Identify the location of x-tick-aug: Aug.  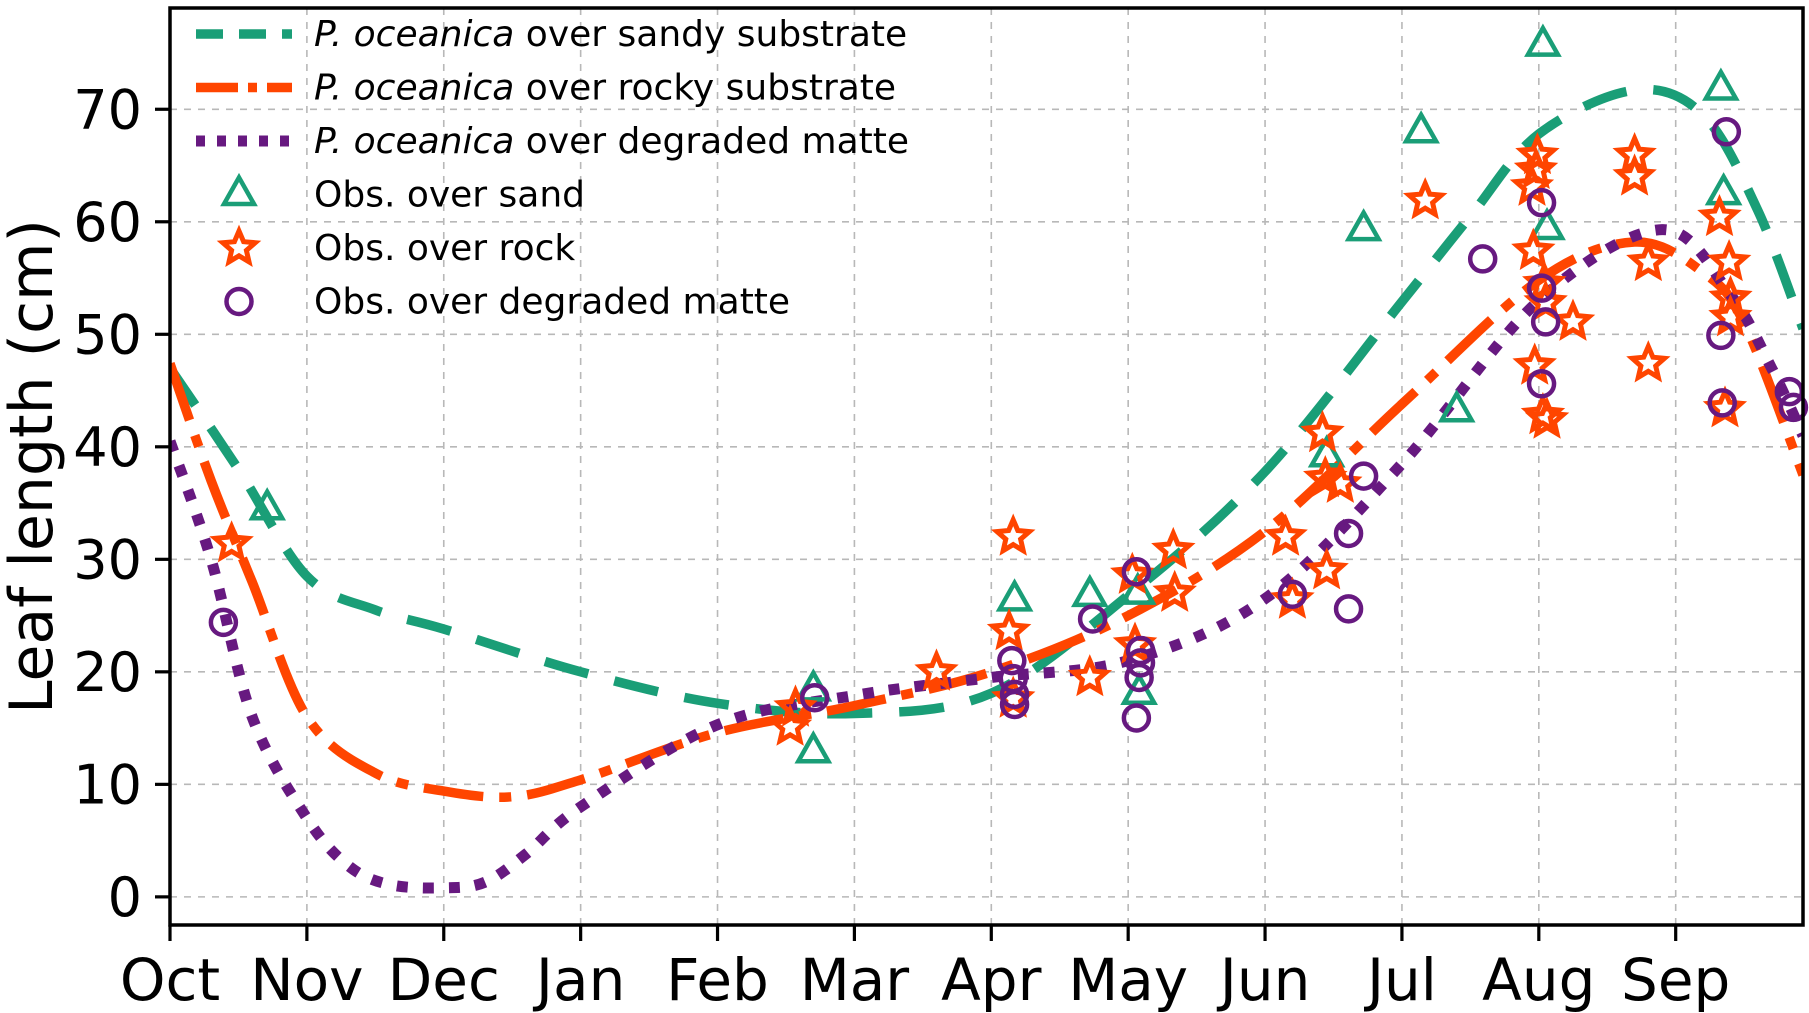
(1538, 979).